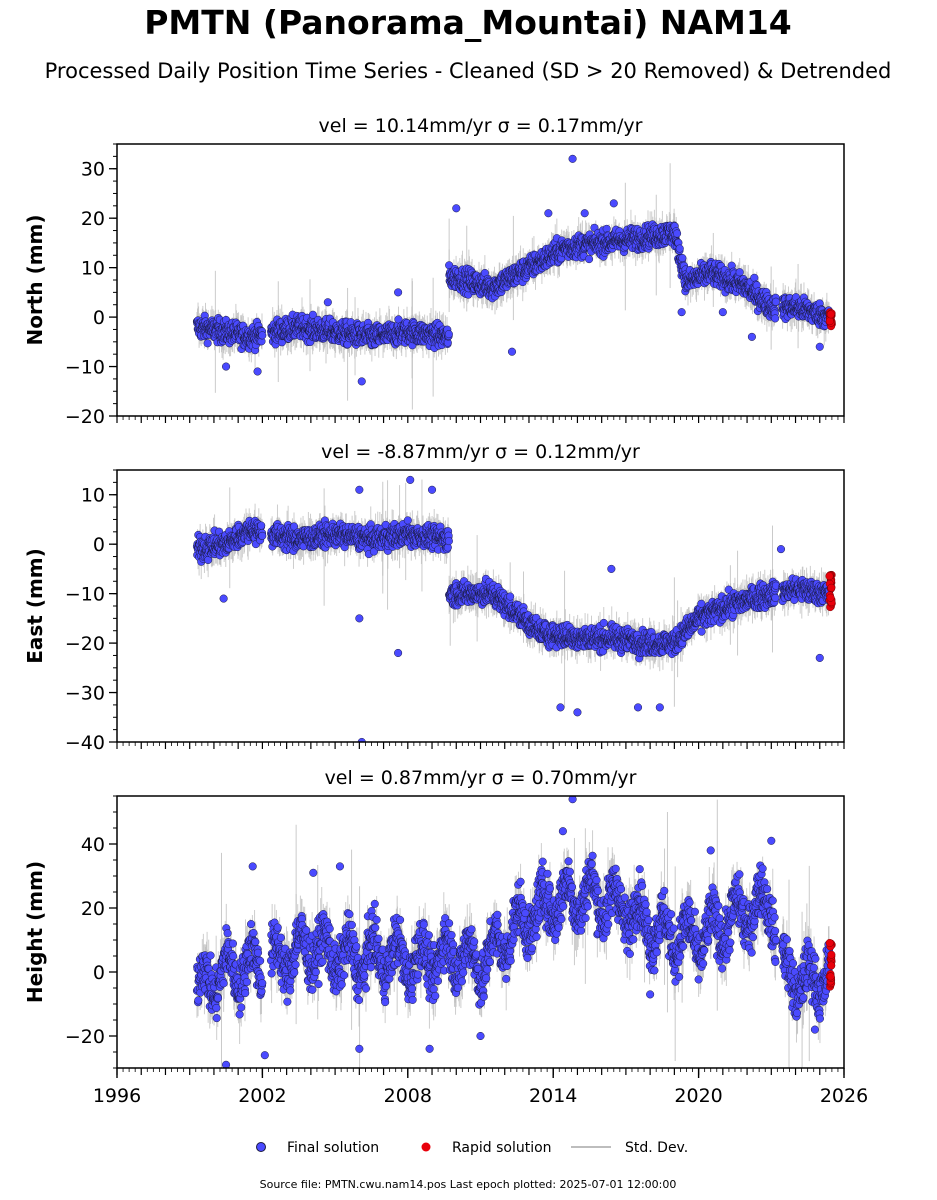 The height and width of the screenshot is (1200, 937). Describe the element at coordinates (93, 219) in the screenshot. I see `y-tick-label: 20` at that location.